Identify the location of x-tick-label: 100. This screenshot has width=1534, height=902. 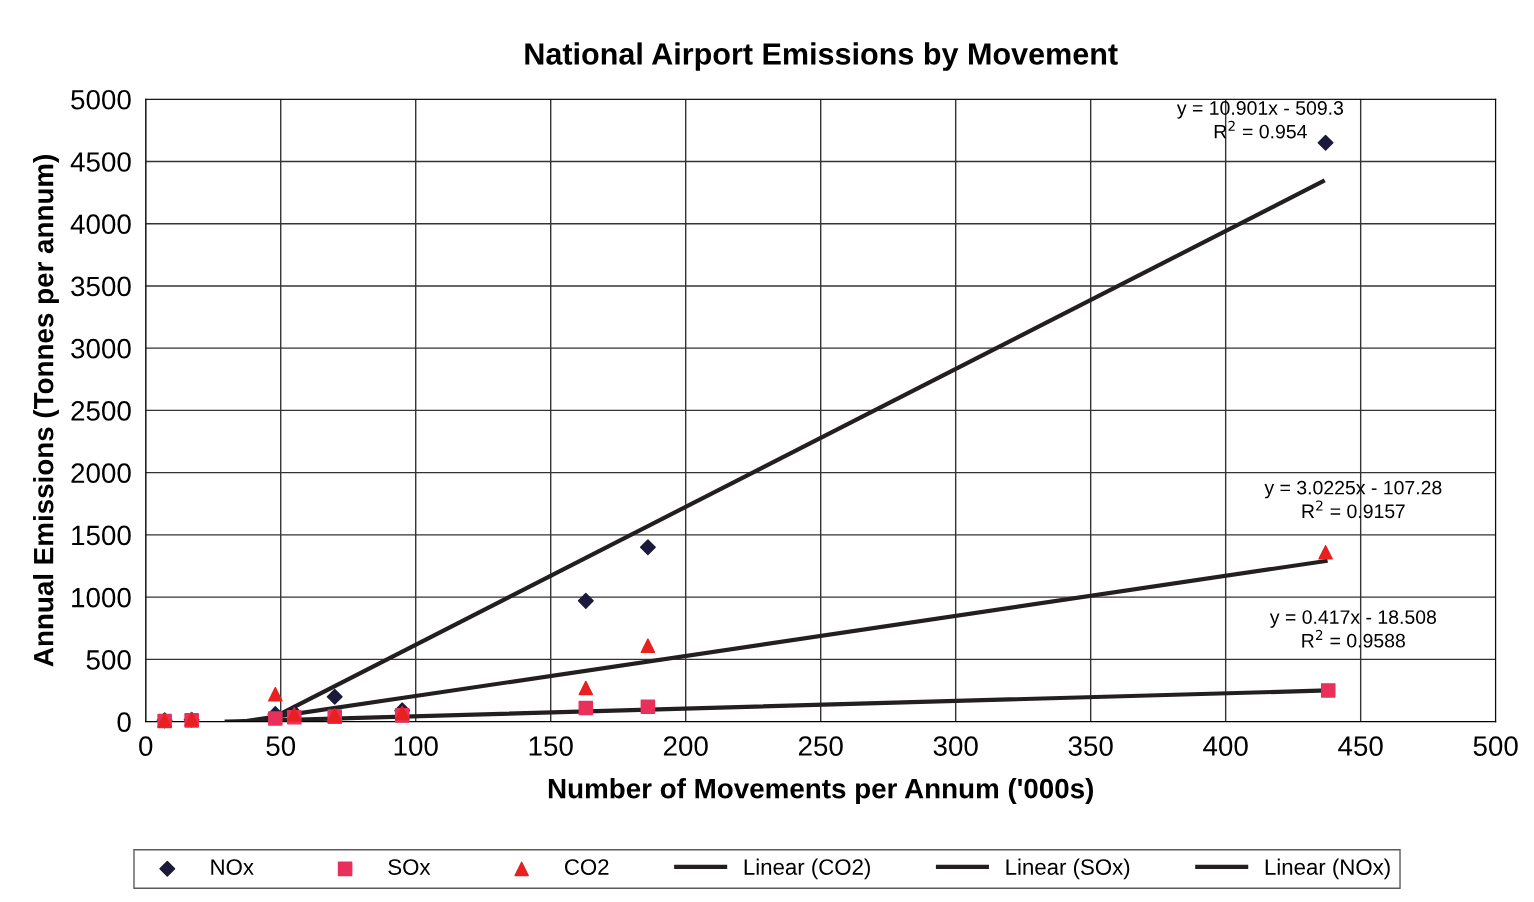
(416, 746).